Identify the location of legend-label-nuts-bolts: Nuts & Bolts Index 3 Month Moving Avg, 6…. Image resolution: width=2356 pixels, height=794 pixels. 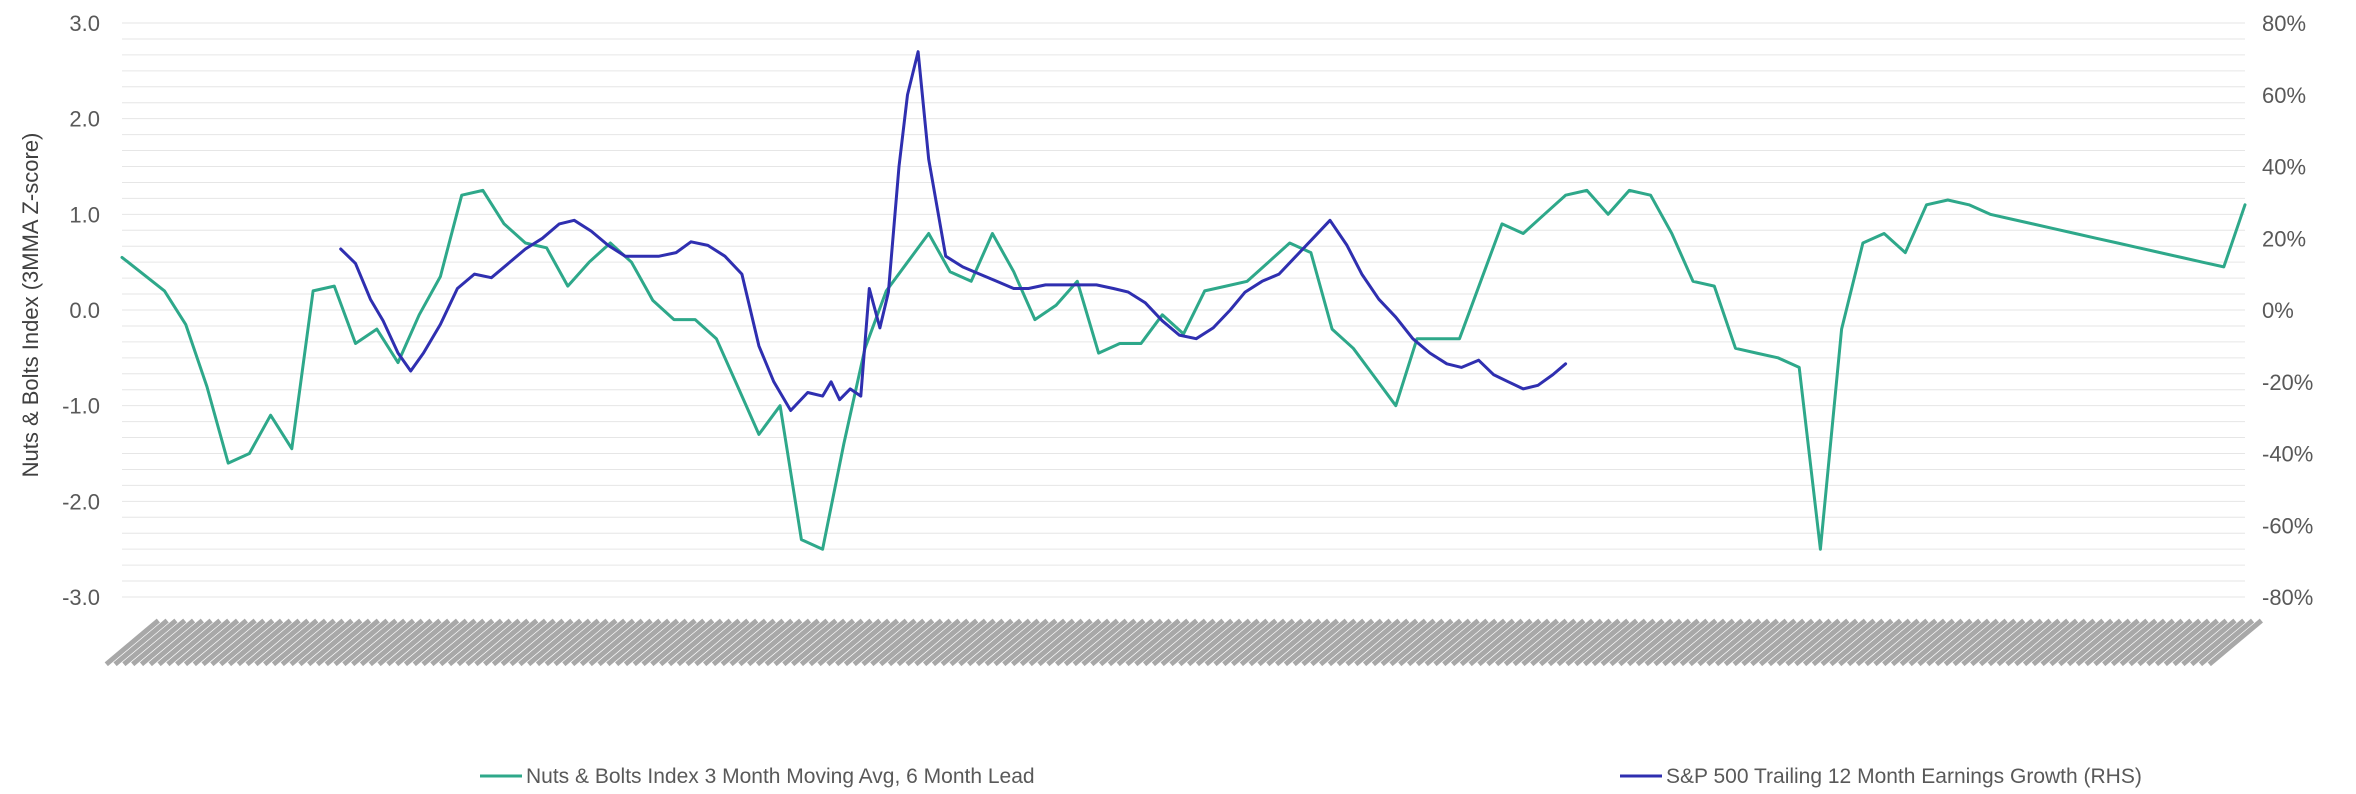
(780, 776).